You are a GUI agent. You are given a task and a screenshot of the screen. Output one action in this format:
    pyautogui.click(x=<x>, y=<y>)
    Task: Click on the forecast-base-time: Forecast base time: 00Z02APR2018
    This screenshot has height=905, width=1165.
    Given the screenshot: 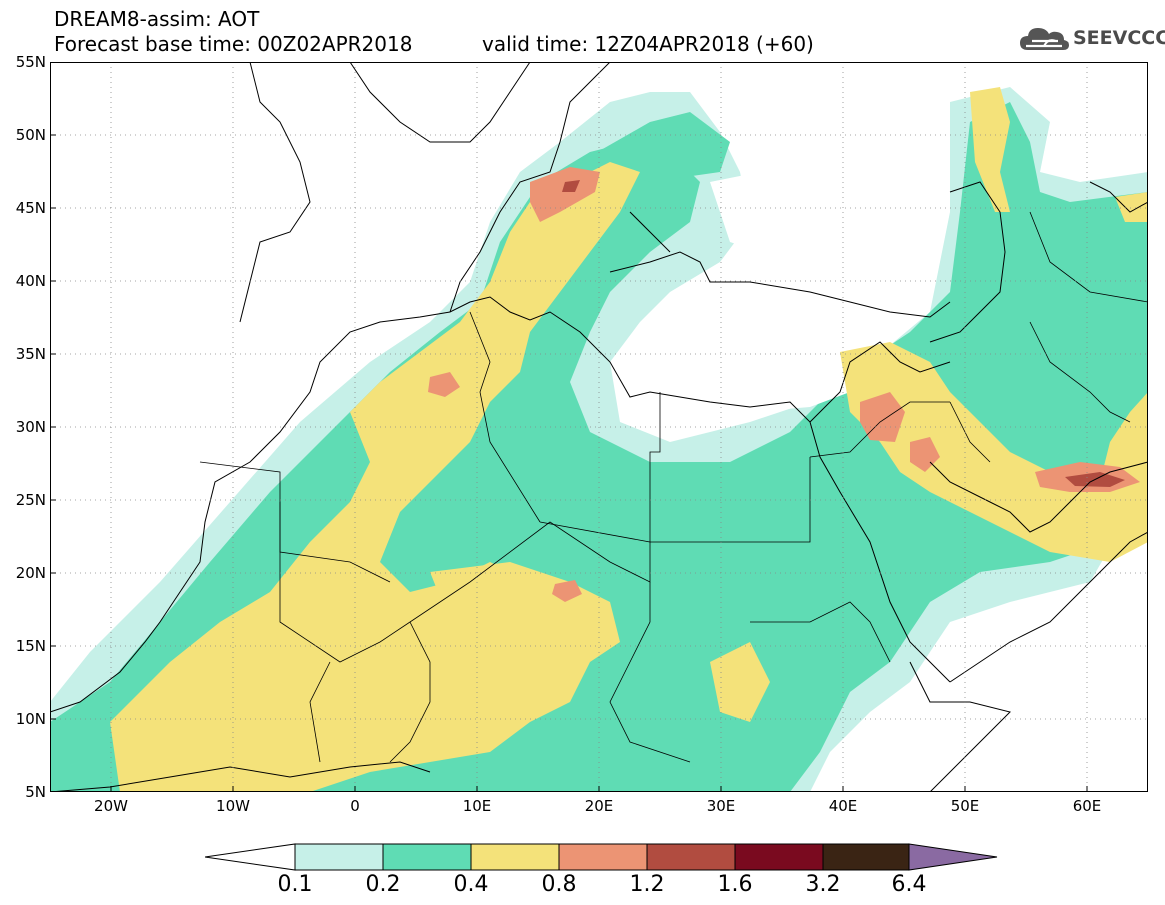 What is the action you would take?
    pyautogui.click(x=233, y=44)
    